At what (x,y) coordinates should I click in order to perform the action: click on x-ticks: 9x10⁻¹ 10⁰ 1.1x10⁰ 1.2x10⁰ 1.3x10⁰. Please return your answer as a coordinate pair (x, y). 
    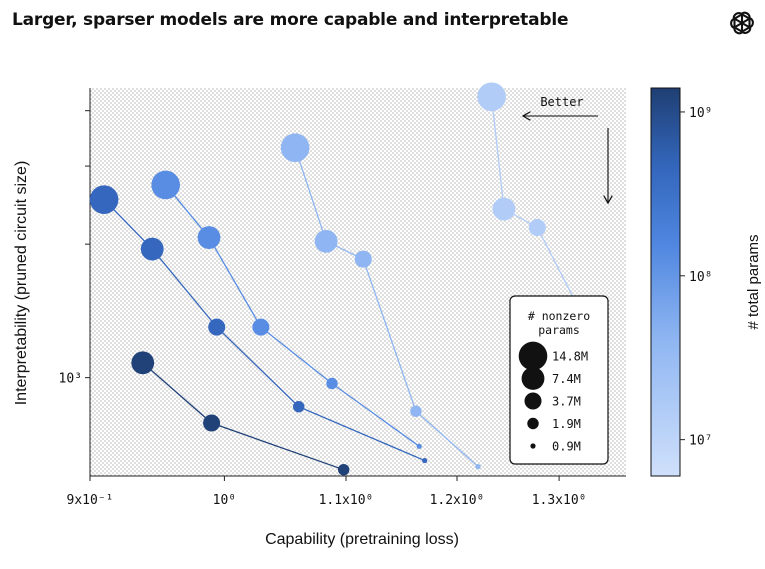
    Looking at the image, I should click on (327, 492).